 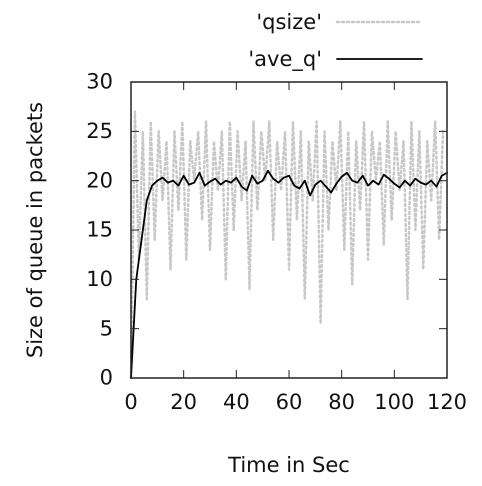 I want to click on y-tick-label: 25, so click(x=99, y=131).